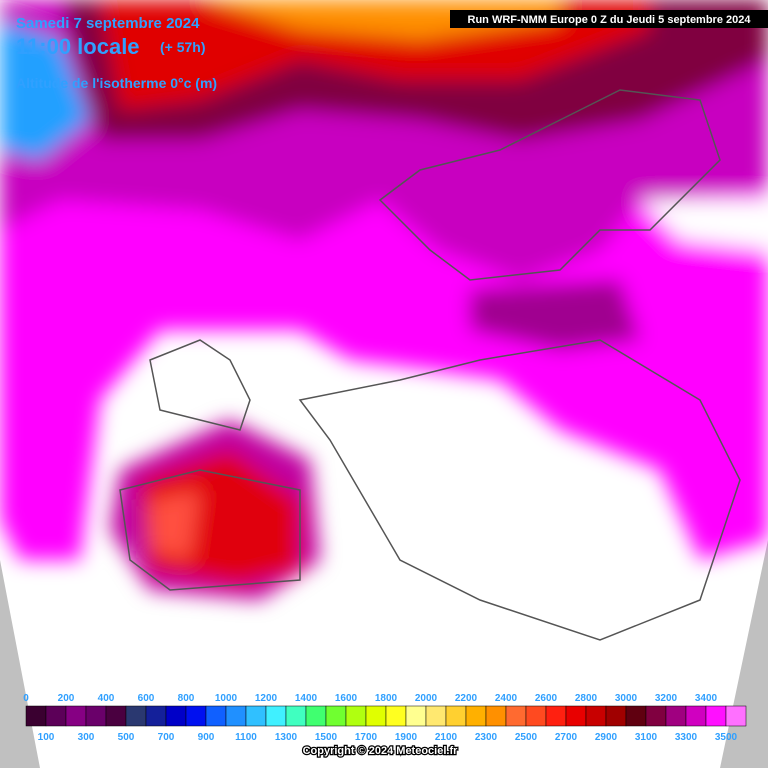  What do you see at coordinates (86, 737) in the screenshot?
I see `legend-bottom-label: 300` at bounding box center [86, 737].